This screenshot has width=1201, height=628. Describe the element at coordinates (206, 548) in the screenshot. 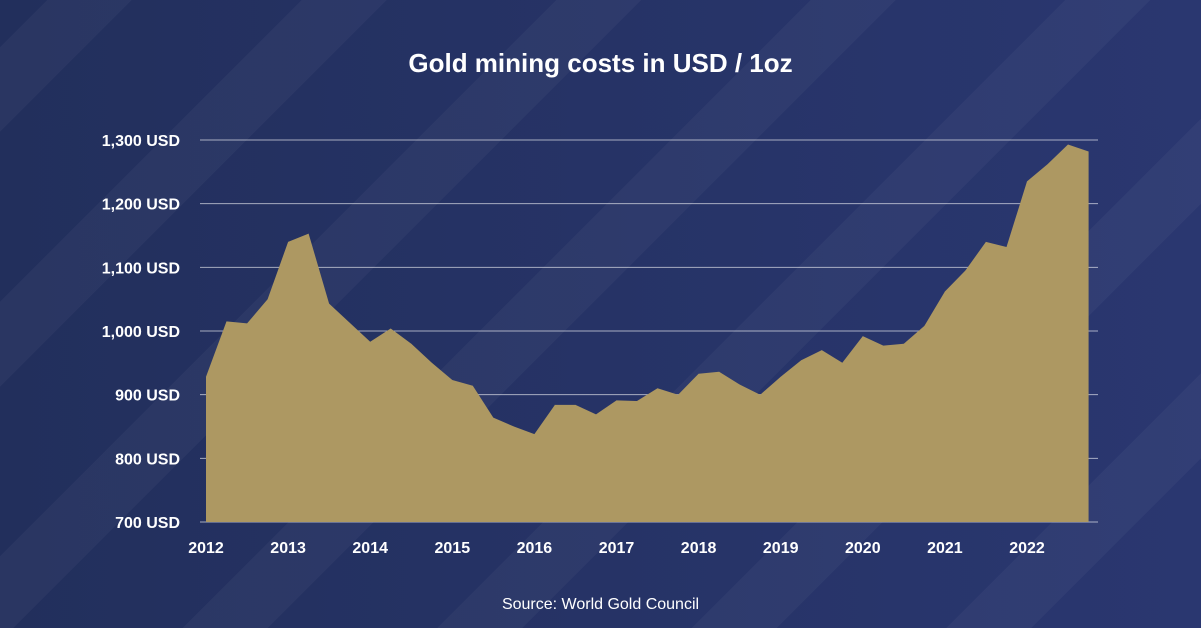

I see `x-tick-label: 2012` at that location.